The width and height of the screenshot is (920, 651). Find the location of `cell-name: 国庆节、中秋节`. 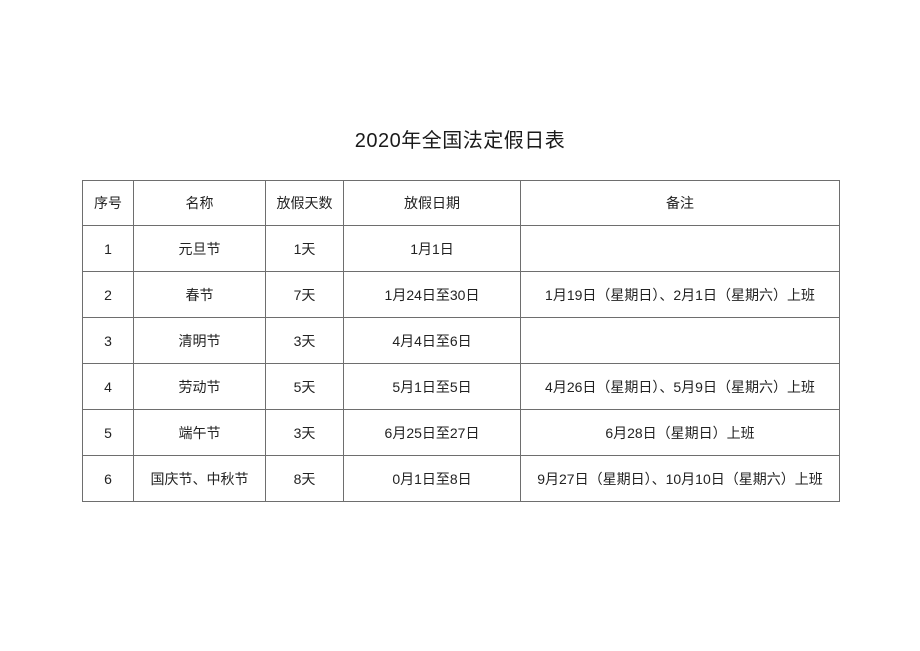

cell-name: 国庆节、中秋节 is located at coordinates (199, 478).